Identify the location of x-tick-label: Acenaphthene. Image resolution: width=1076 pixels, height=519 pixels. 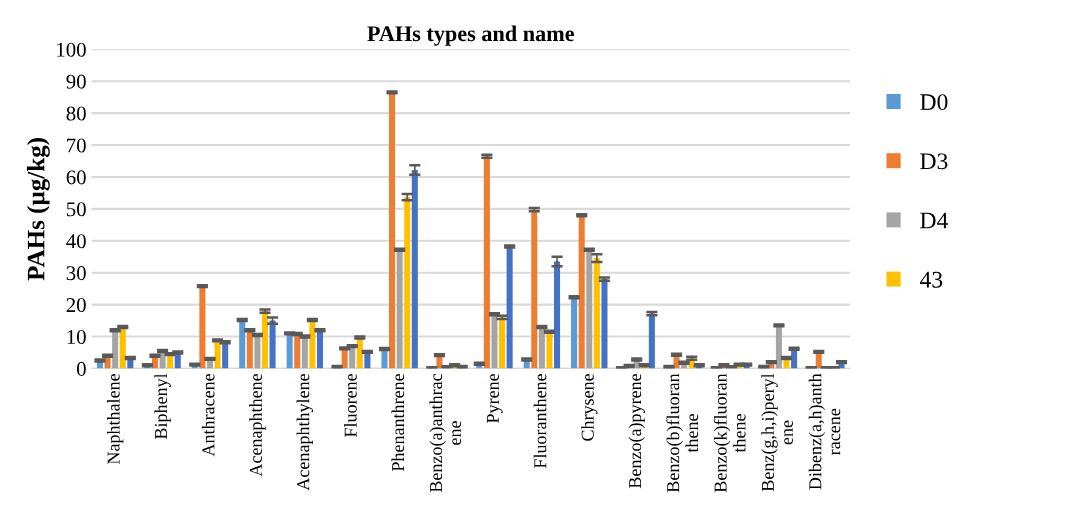
(257, 425).